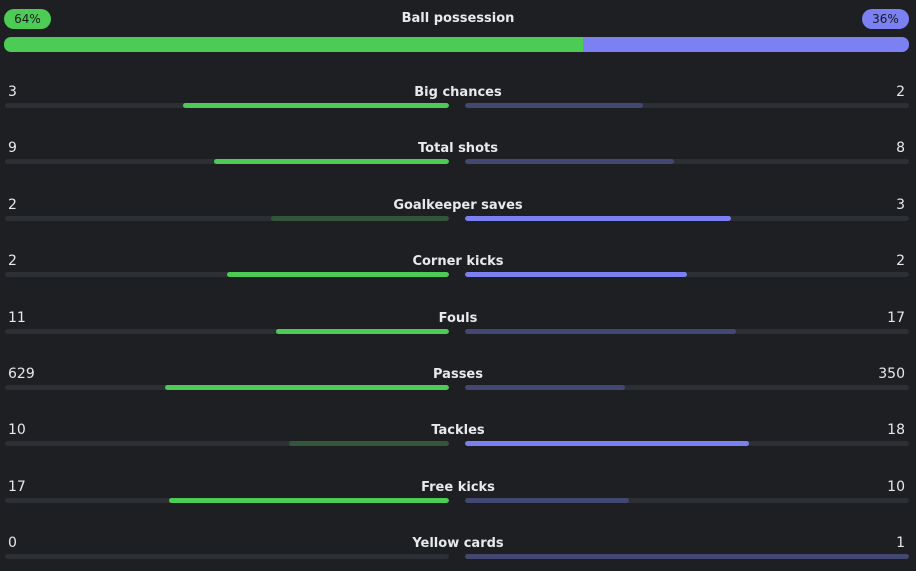 Image resolution: width=916 pixels, height=571 pixels. Describe the element at coordinates (458, 205) in the screenshot. I see `stat-label: Goalkeeper saves` at that location.